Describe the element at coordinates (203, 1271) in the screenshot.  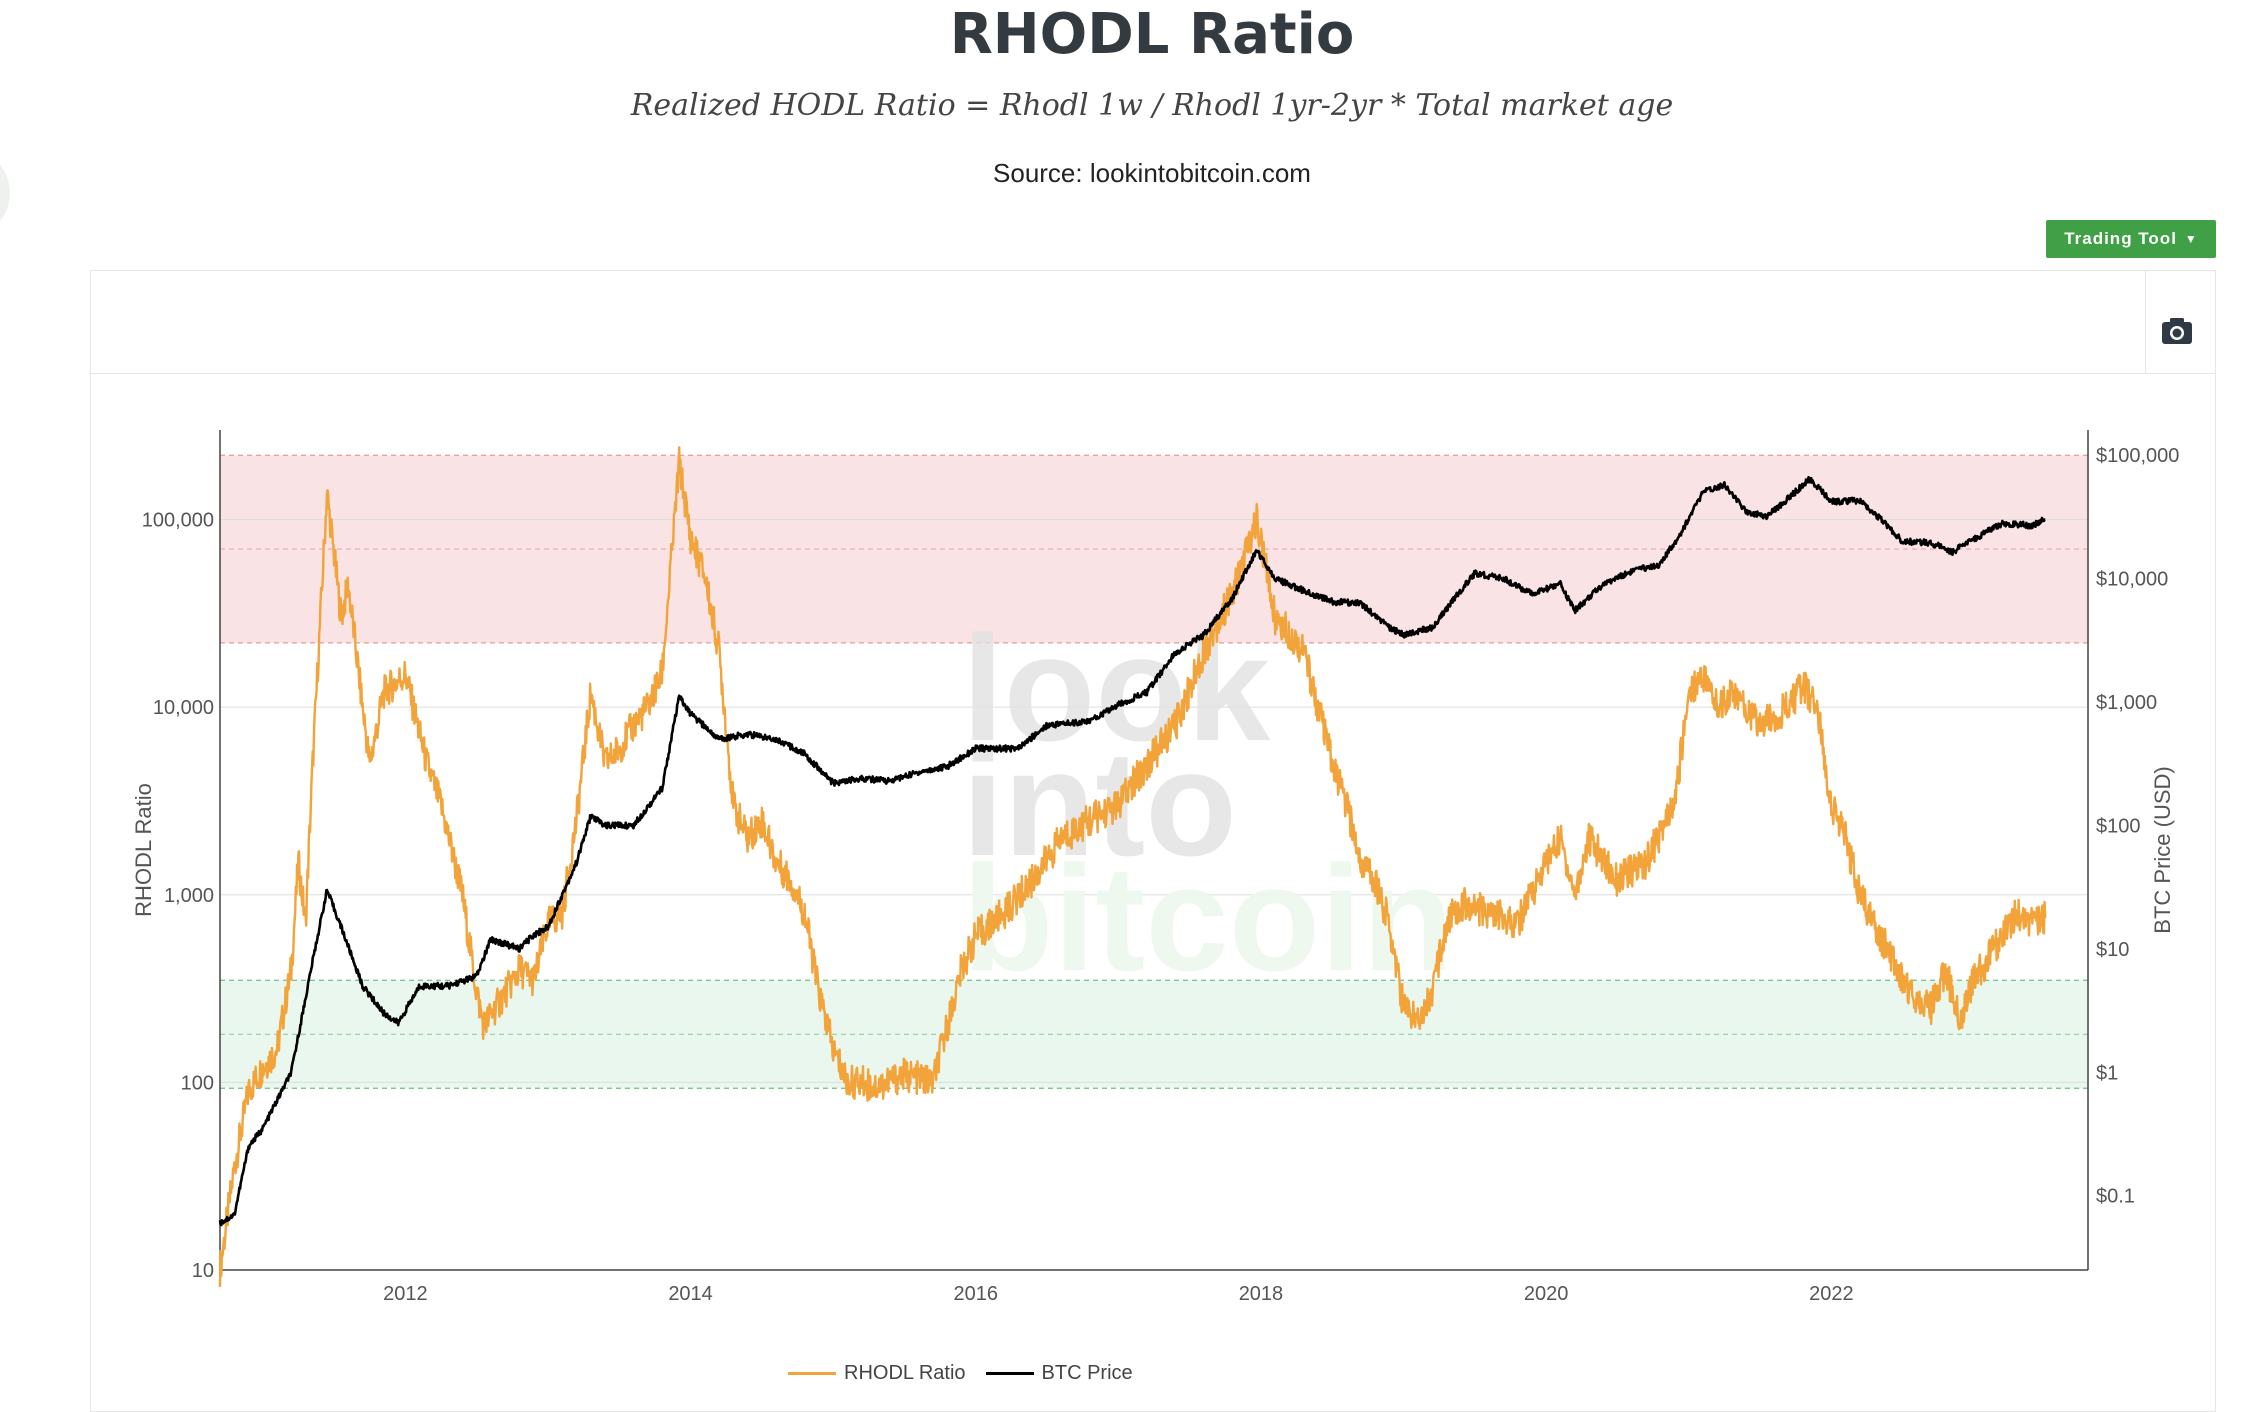
I see `y-tick-label: 10` at that location.